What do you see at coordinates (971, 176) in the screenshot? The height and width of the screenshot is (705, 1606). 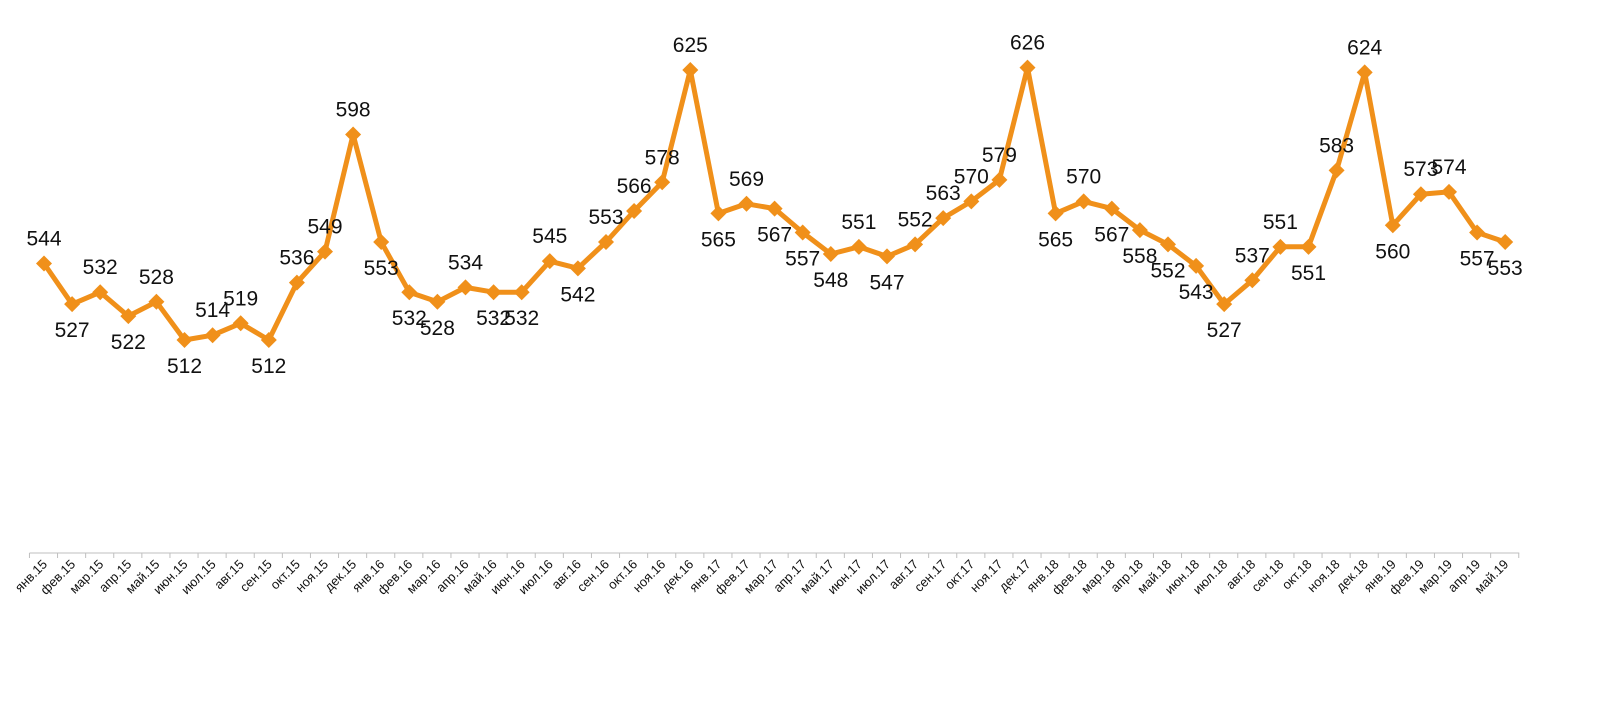 I see `data-label: 570` at bounding box center [971, 176].